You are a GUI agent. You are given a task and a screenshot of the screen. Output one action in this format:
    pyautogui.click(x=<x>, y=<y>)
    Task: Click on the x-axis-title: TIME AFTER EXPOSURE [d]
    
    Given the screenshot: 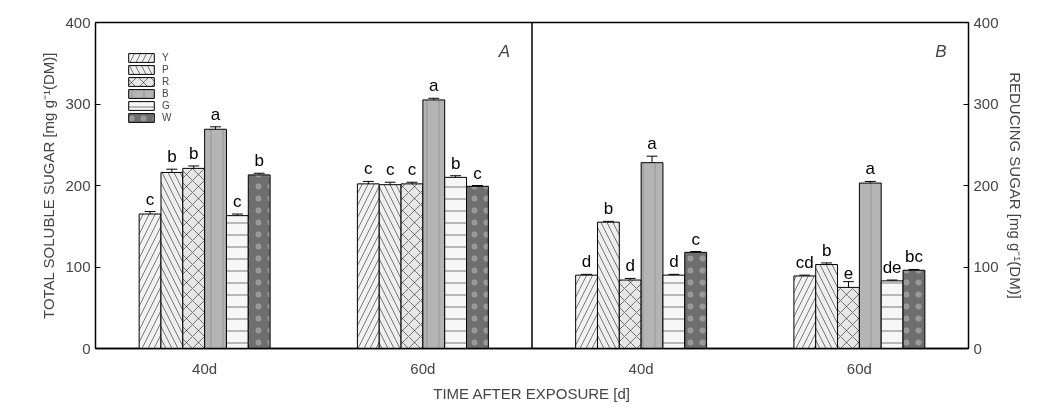 What is the action you would take?
    pyautogui.click(x=531, y=393)
    